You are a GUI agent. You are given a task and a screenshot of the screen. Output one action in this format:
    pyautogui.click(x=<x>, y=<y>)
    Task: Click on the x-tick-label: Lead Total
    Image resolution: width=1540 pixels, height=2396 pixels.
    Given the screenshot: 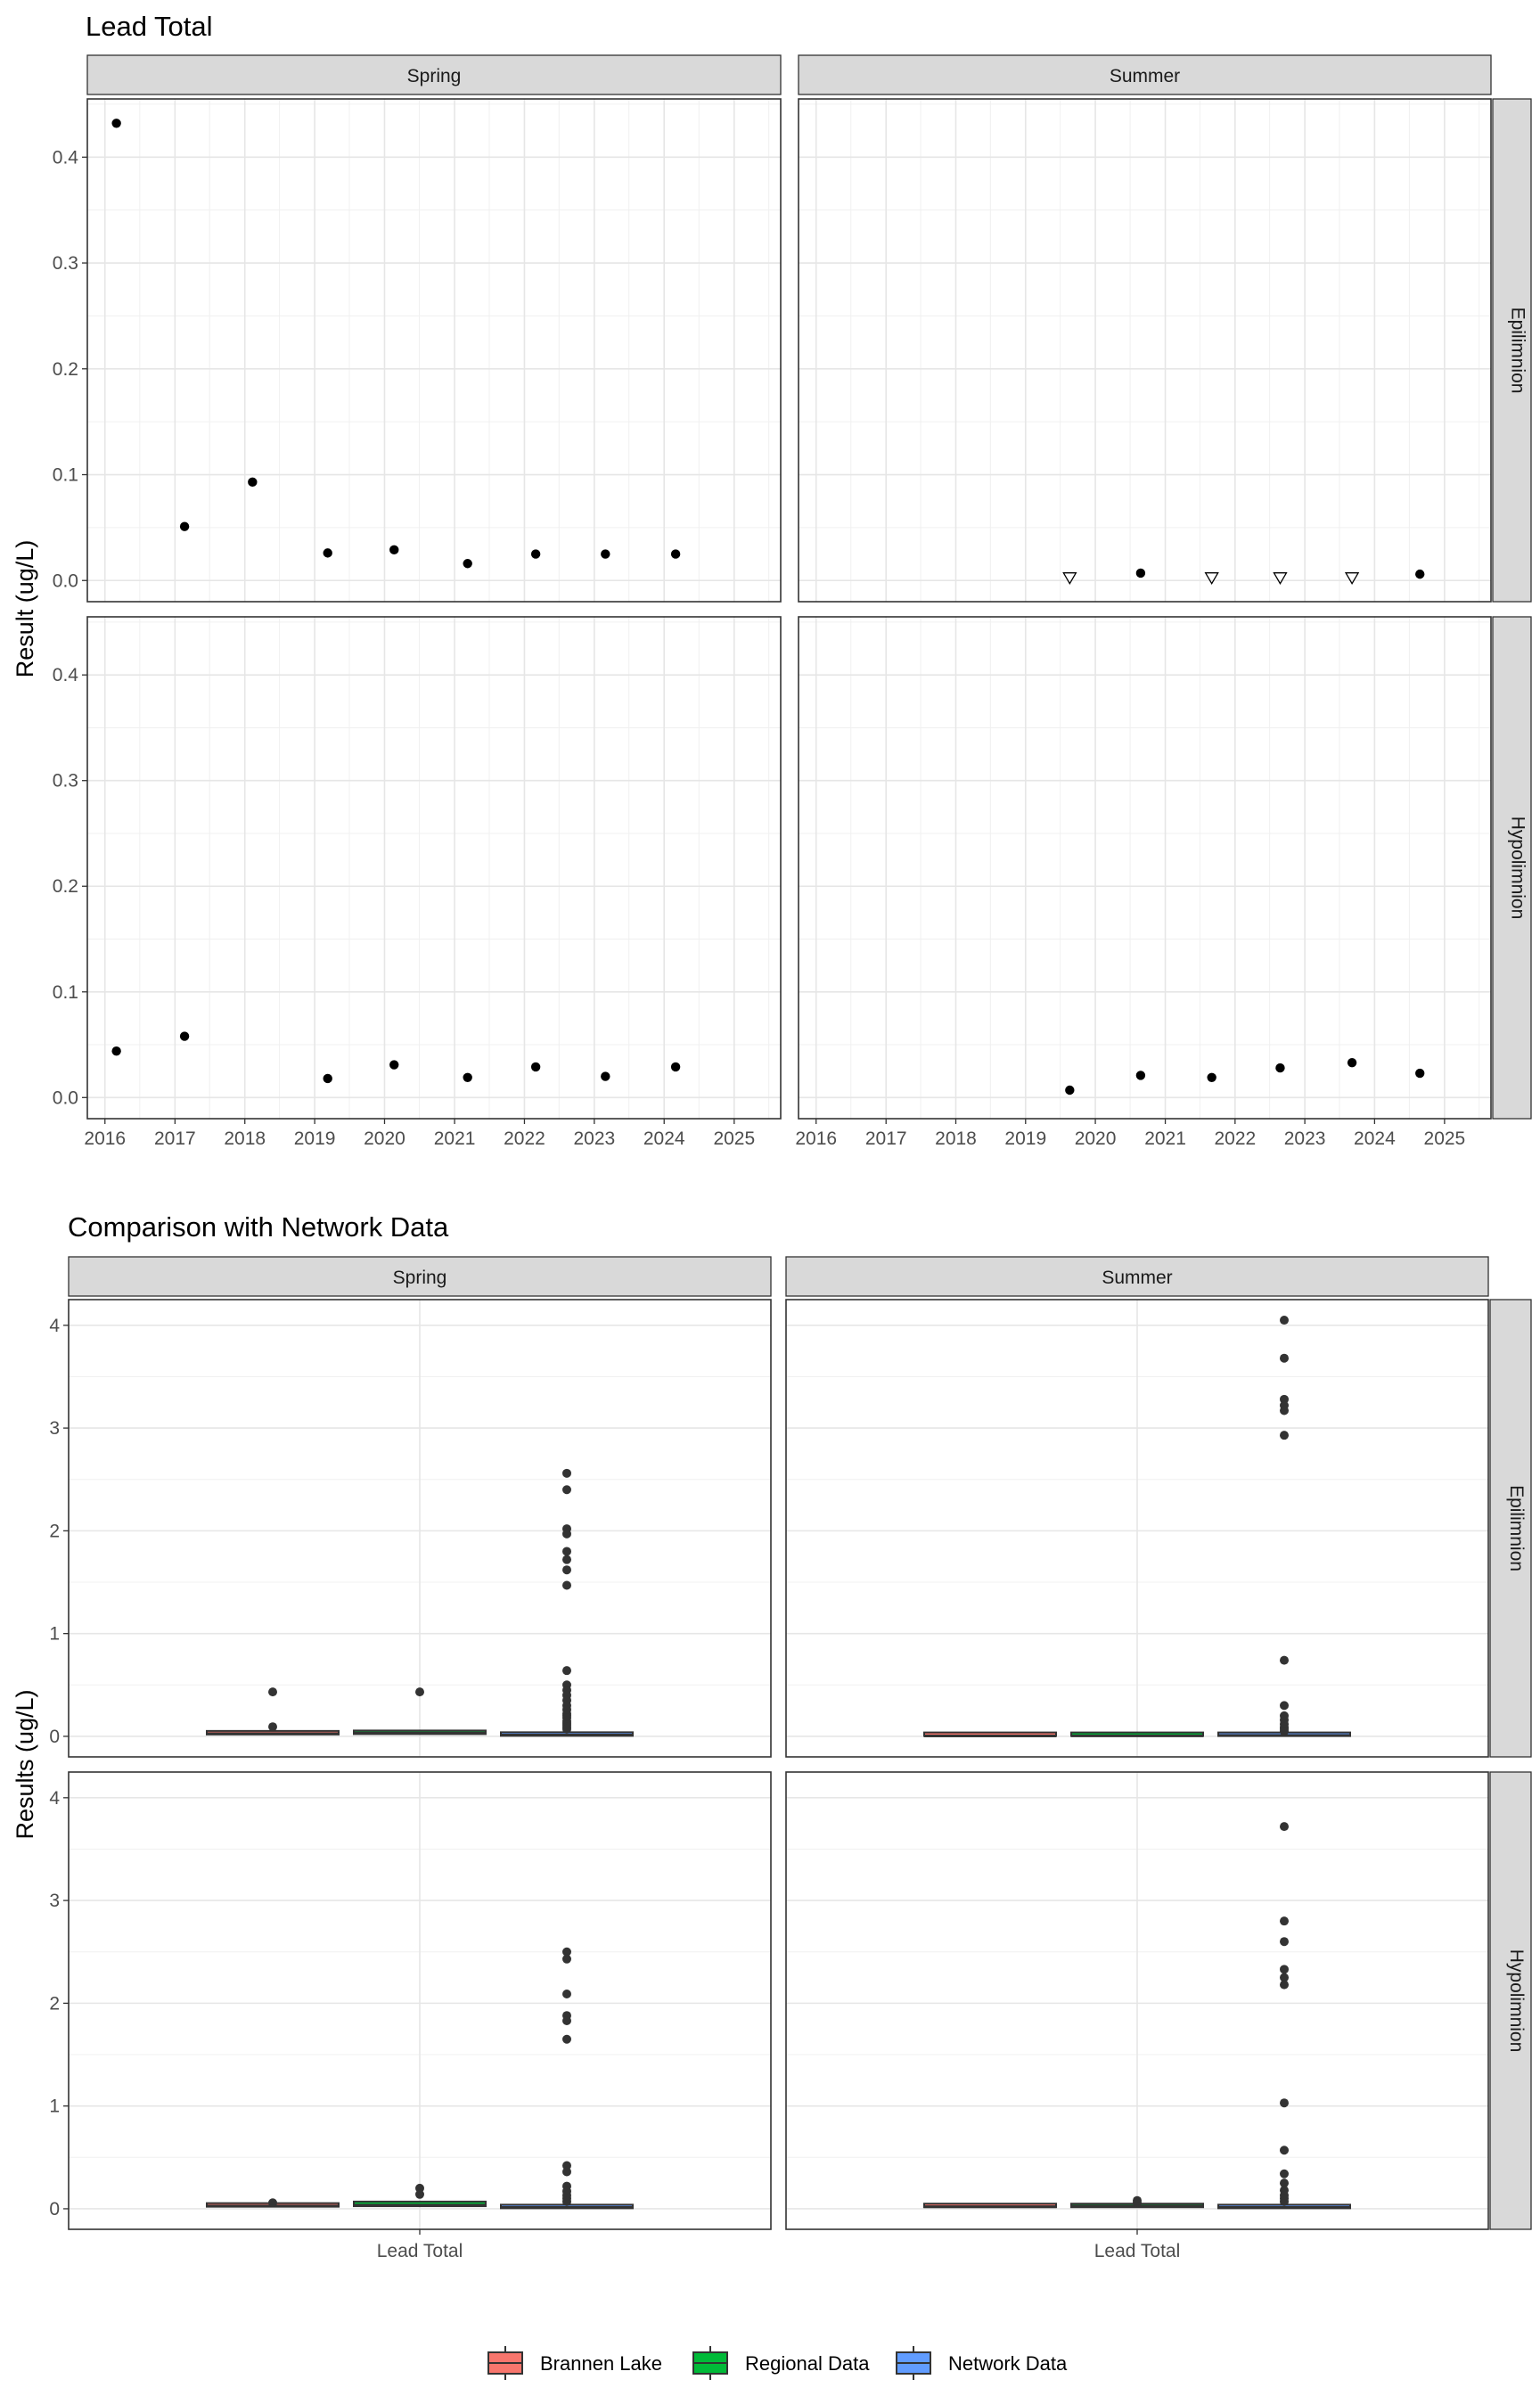 What is the action you would take?
    pyautogui.click(x=1137, y=2251)
    